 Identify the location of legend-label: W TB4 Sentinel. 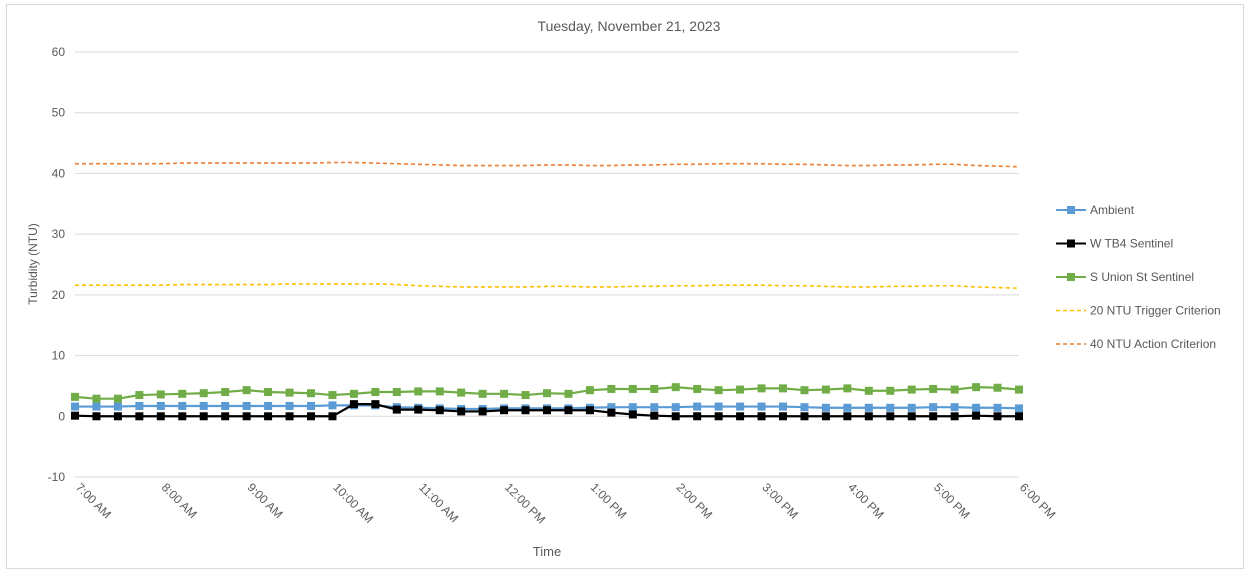
(1131, 244).